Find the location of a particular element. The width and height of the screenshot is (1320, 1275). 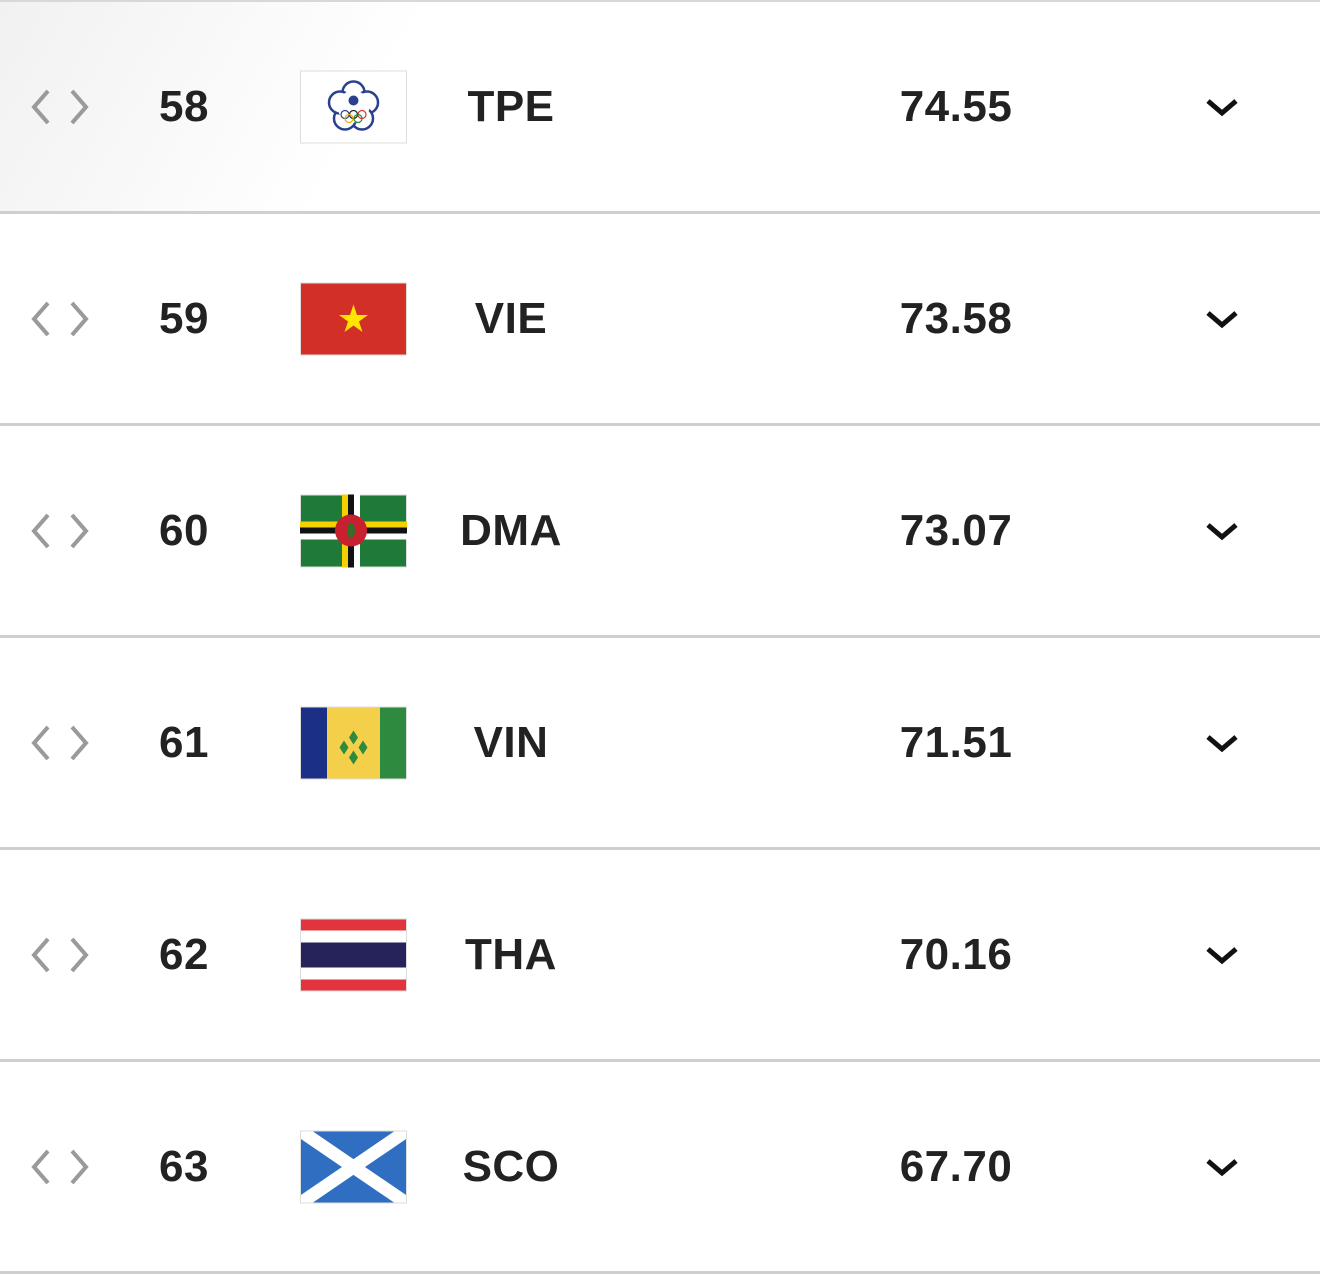

country-code: DMA is located at coordinates (511, 530).